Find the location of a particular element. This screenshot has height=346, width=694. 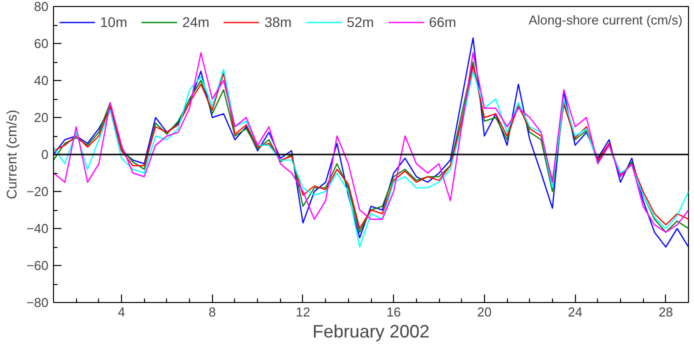

annotation: Along-shore current (cm/s) is located at coordinates (605, 20).